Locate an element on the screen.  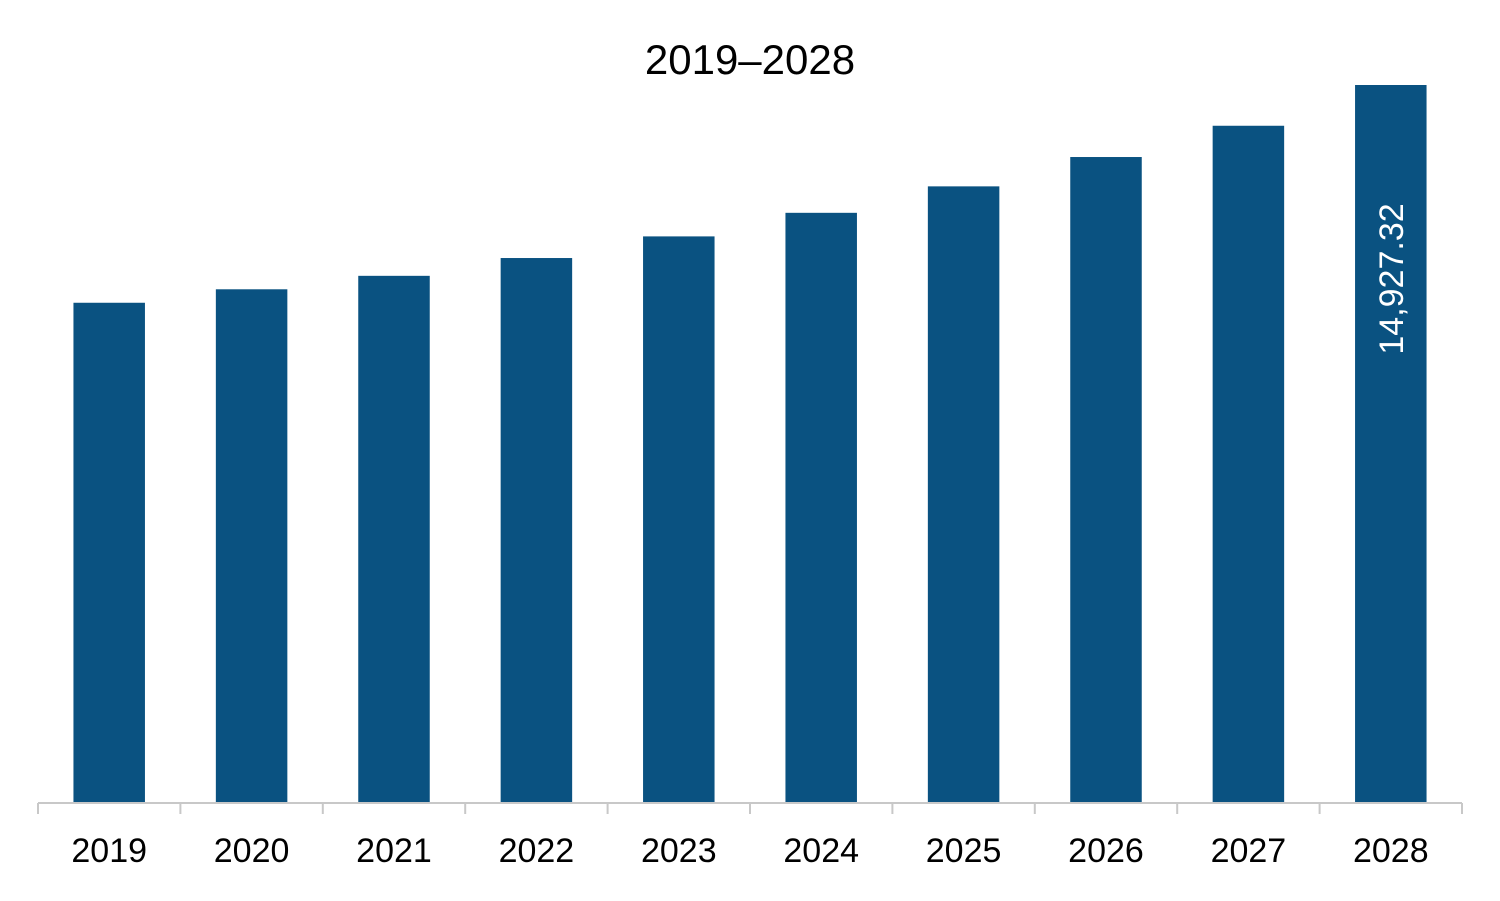
x-tick-label: 2019 is located at coordinates (109, 851).